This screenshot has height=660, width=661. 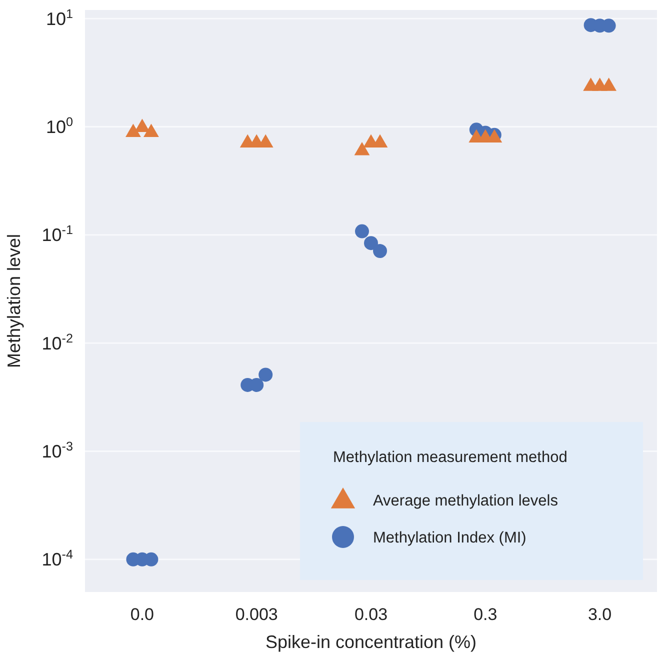 I want to click on legend-label: Average methylation levels, so click(x=465, y=501).